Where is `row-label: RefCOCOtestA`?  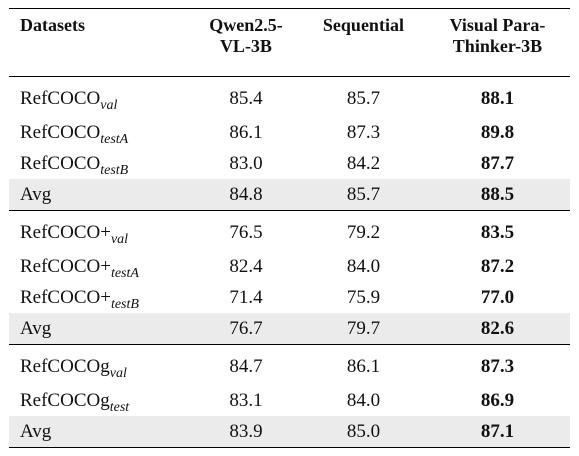
row-label: RefCOCOtestA is located at coordinates (99, 132).